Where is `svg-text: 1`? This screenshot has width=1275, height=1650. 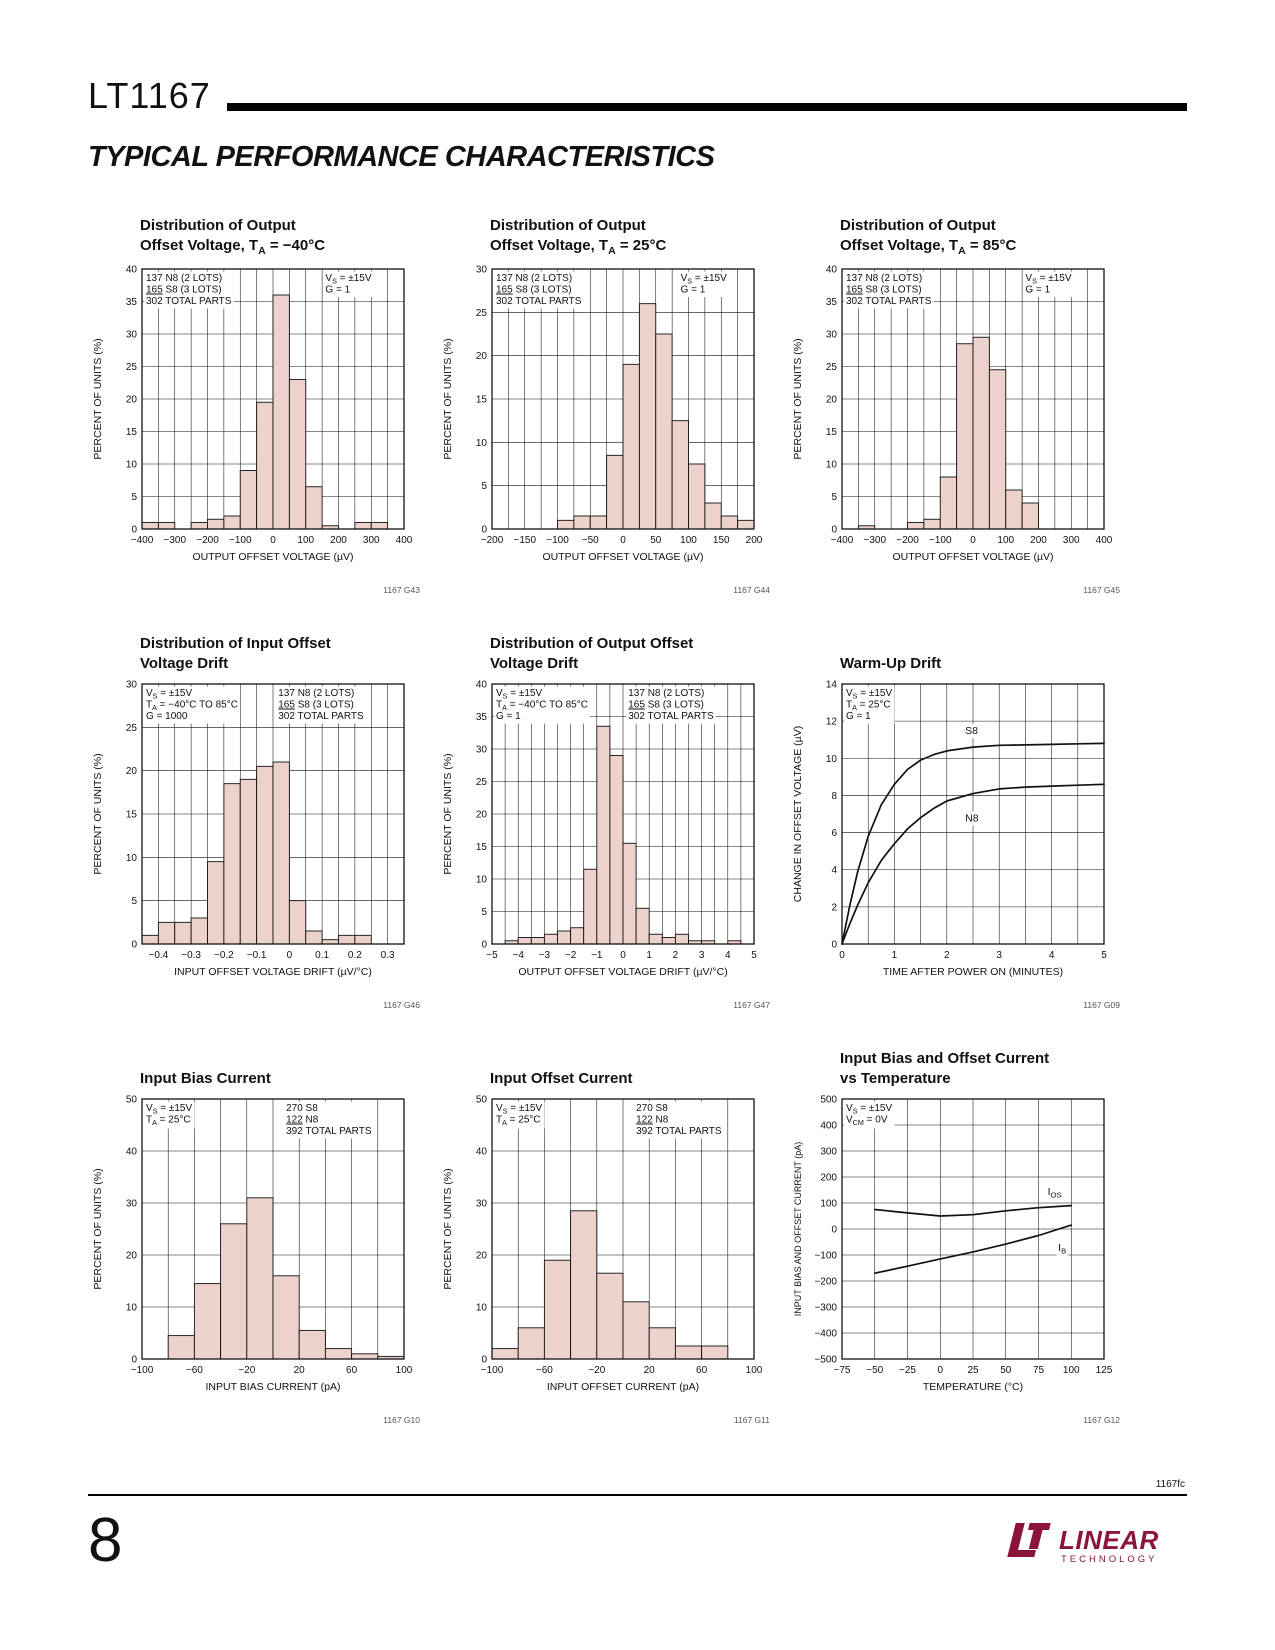 svg-text: 1 is located at coordinates (649, 955).